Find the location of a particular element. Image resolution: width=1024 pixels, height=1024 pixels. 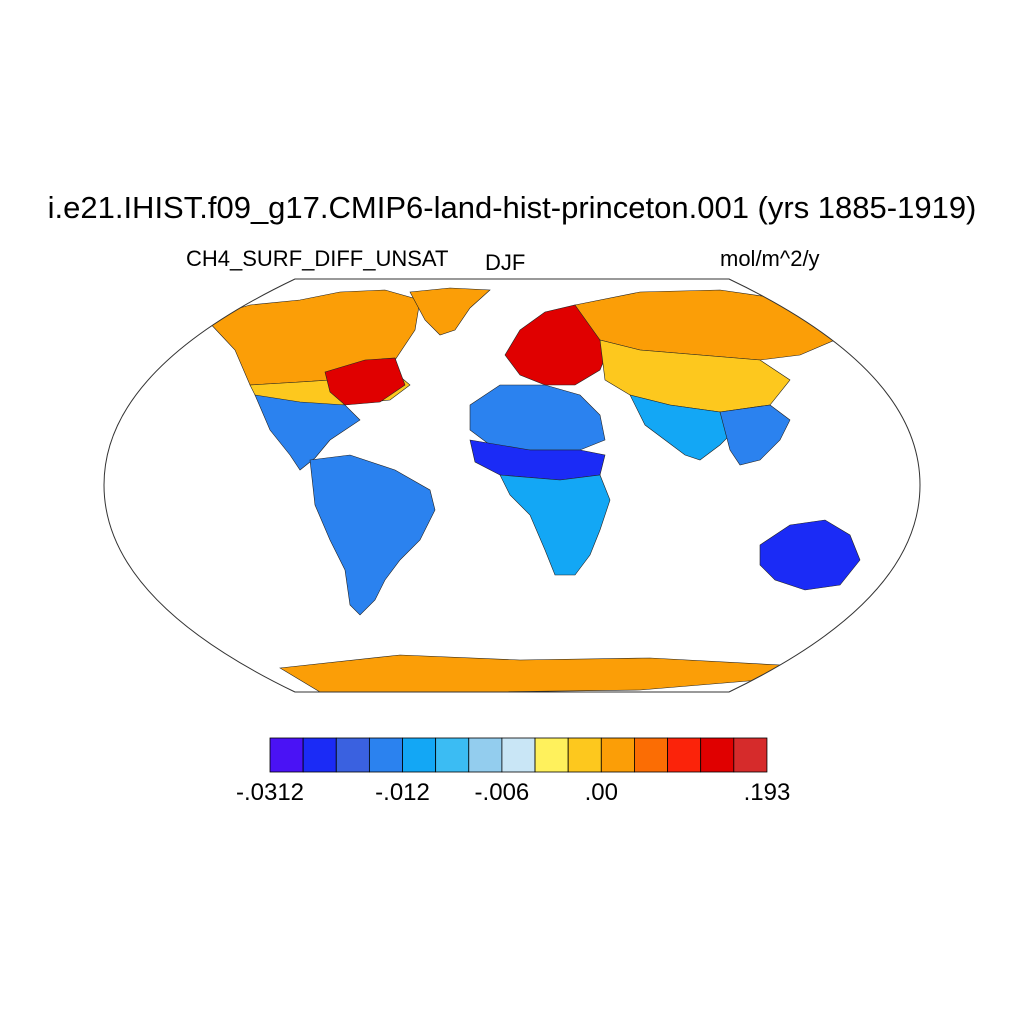

region-antarctica-coast is located at coordinates (530, 673).